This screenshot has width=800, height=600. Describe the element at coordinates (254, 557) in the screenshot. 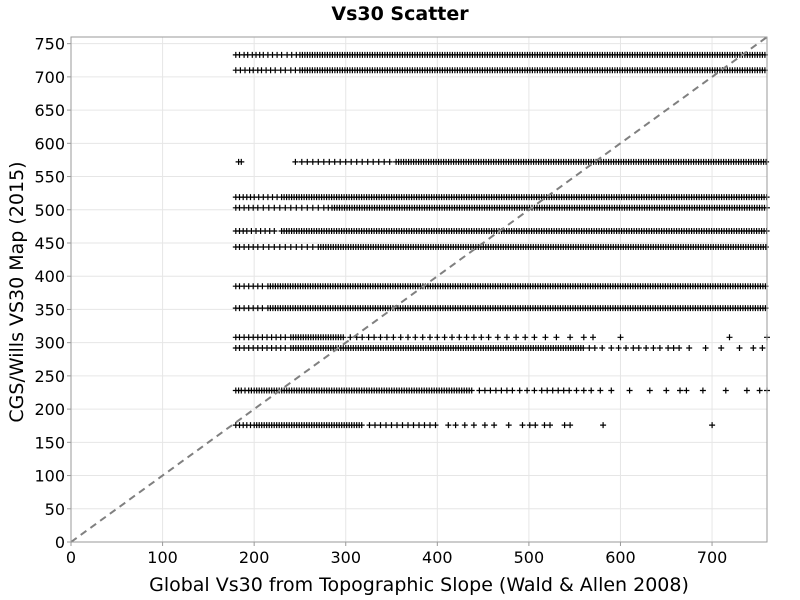

I see `x-tick-label: 200` at that location.